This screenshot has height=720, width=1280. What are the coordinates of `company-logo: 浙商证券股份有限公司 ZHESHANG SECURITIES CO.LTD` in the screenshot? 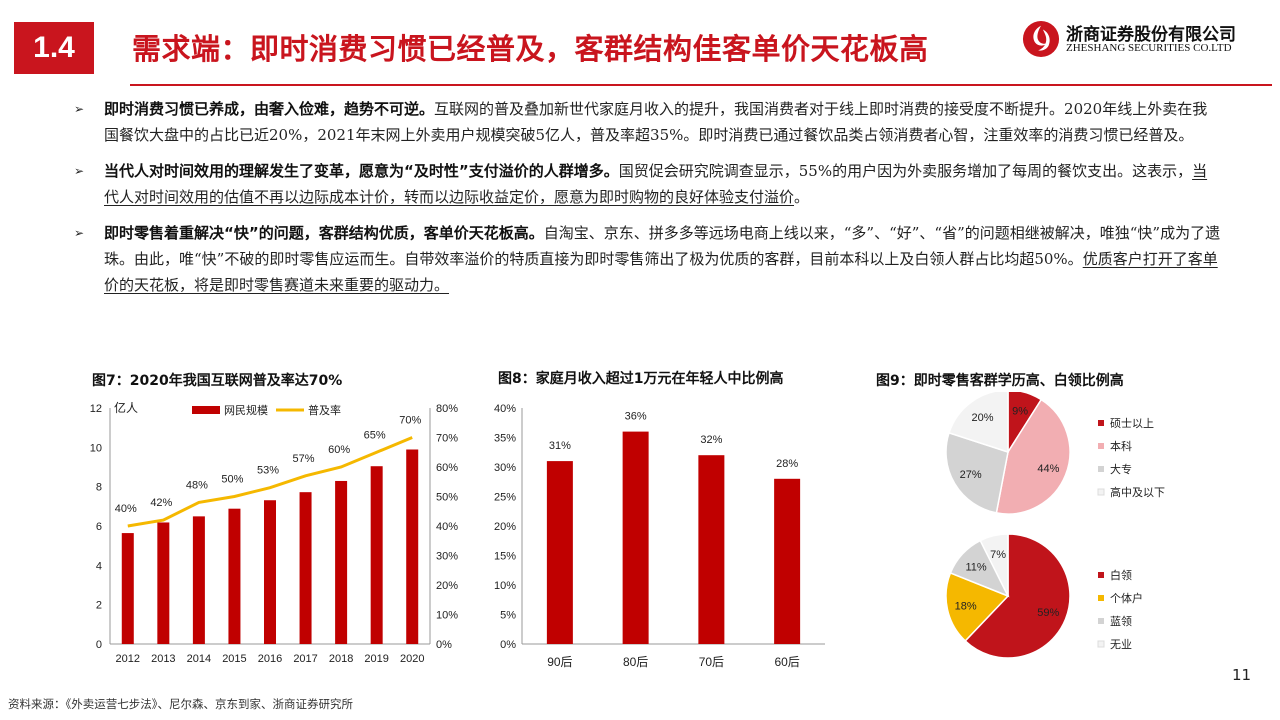 It's located at (1147, 40).